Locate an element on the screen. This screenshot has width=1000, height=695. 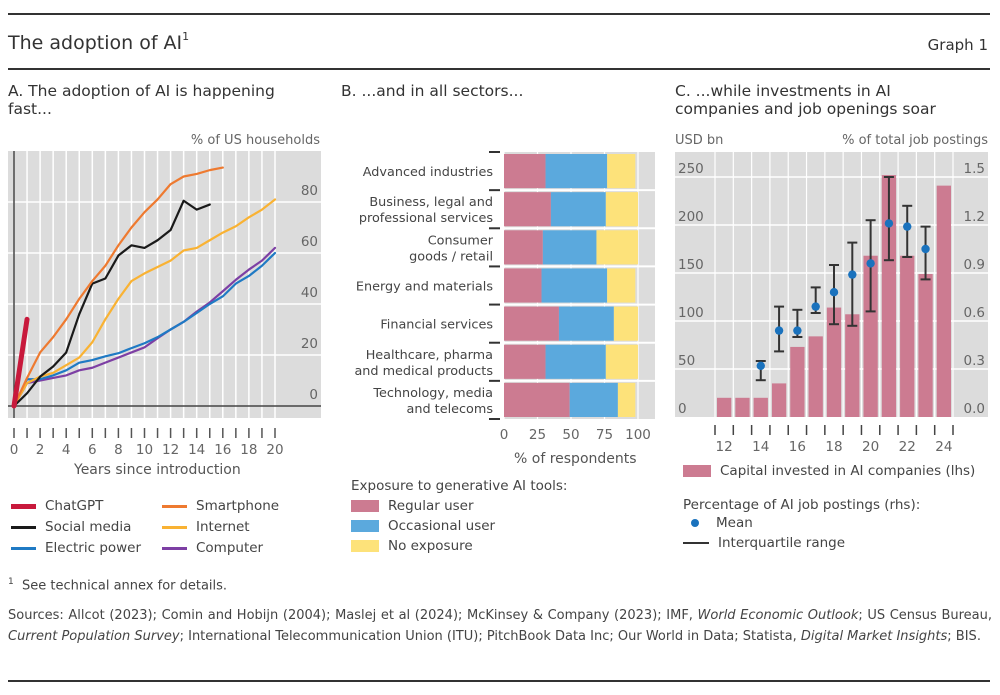
internet-line-icon is located at coordinates (174, 527).